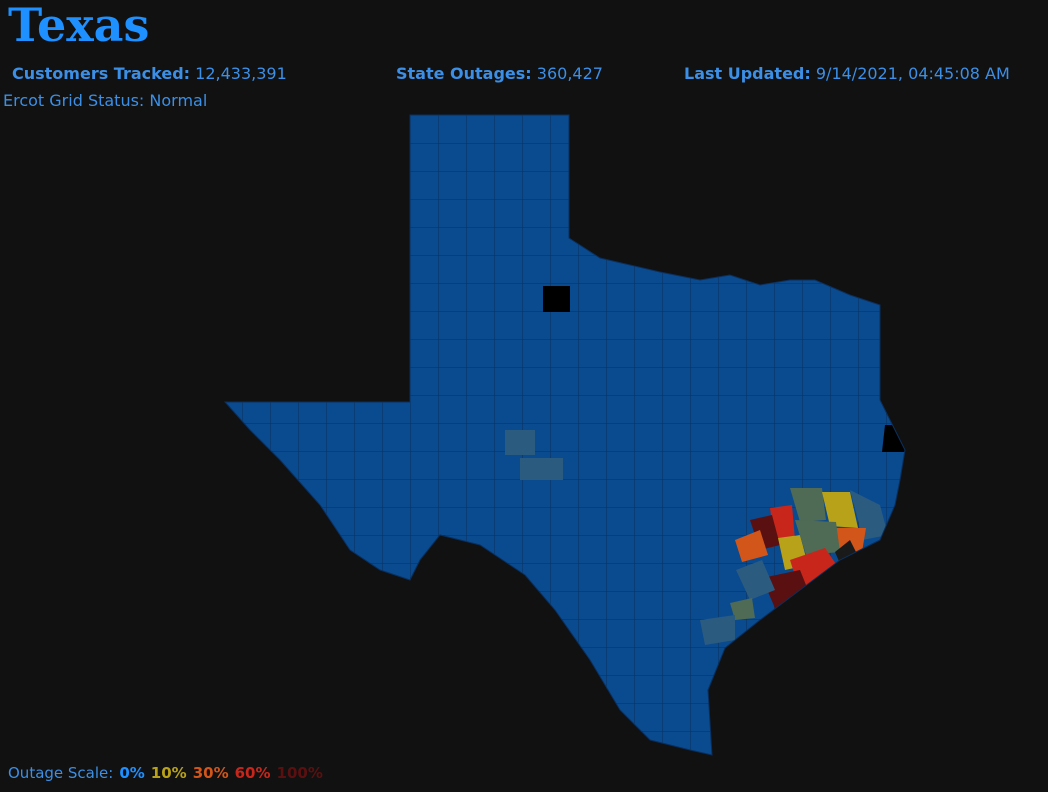  I want to click on stat: Customers Tracked: 12,433,391, so click(149, 73).